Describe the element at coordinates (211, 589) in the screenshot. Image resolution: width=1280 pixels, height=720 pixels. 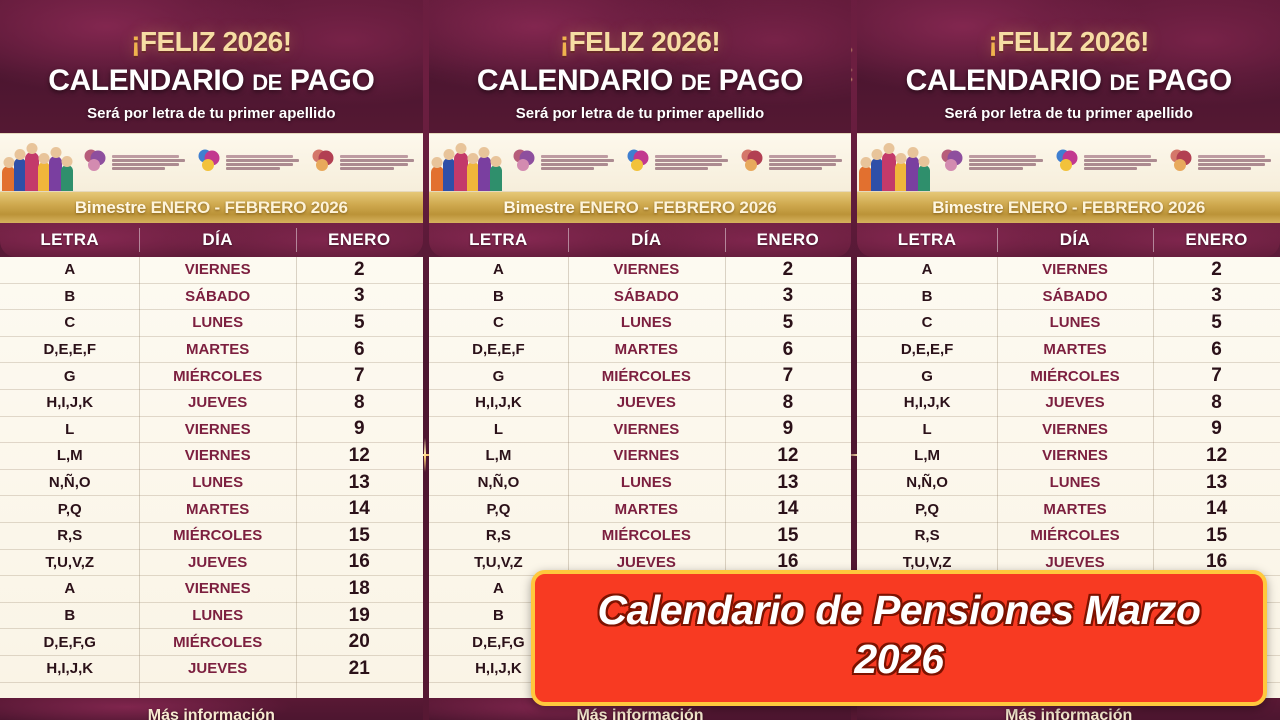
I see `table-row: A VIERNES 18` at that location.